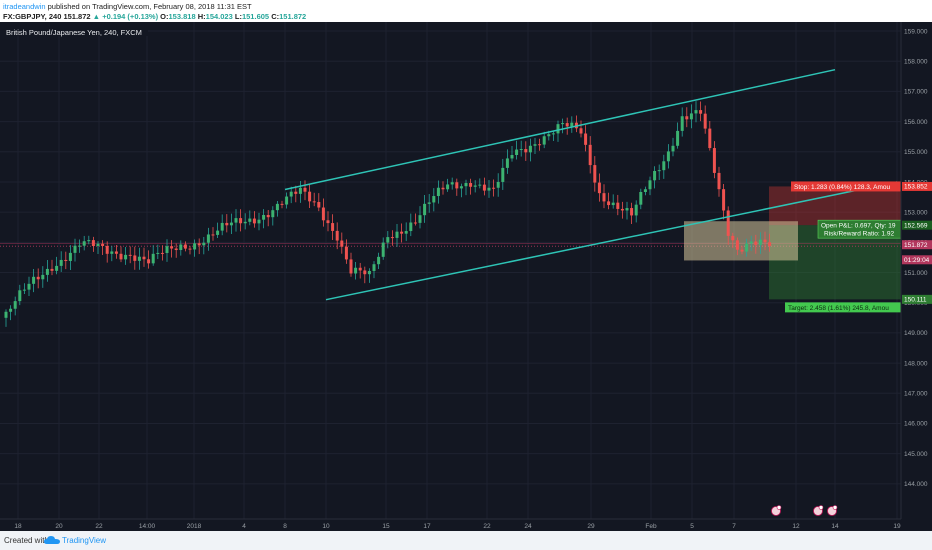 This screenshot has height=550, width=932. Describe the element at coordinates (916, 92) in the screenshot. I see `price-tick-label: 157.000` at that location.